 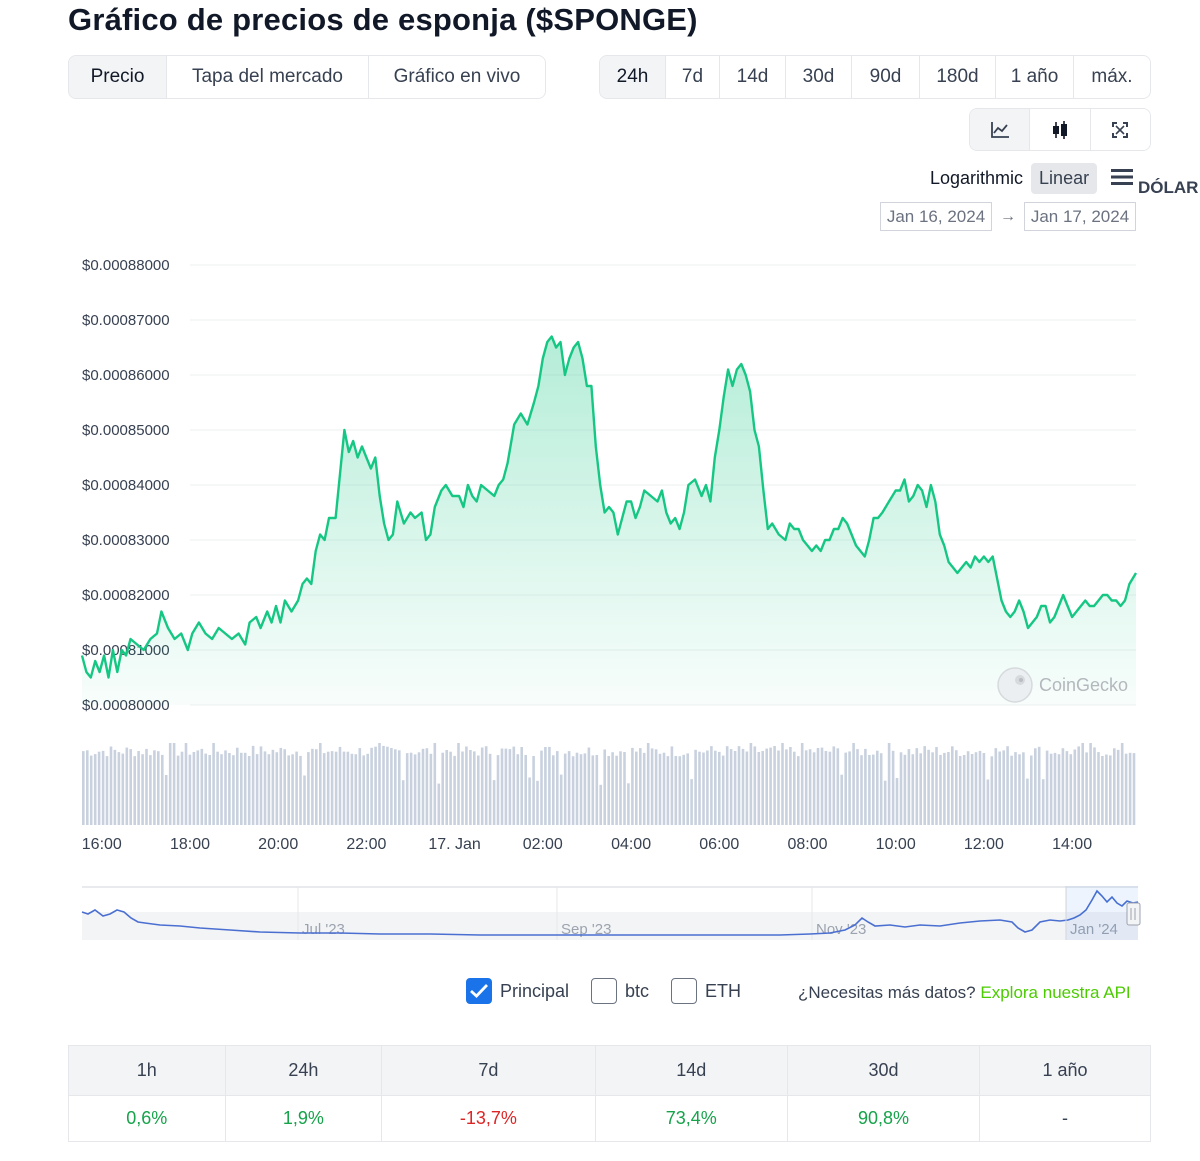 I want to click on tab-live-chart: Gráfico en vivo, so click(x=457, y=77).